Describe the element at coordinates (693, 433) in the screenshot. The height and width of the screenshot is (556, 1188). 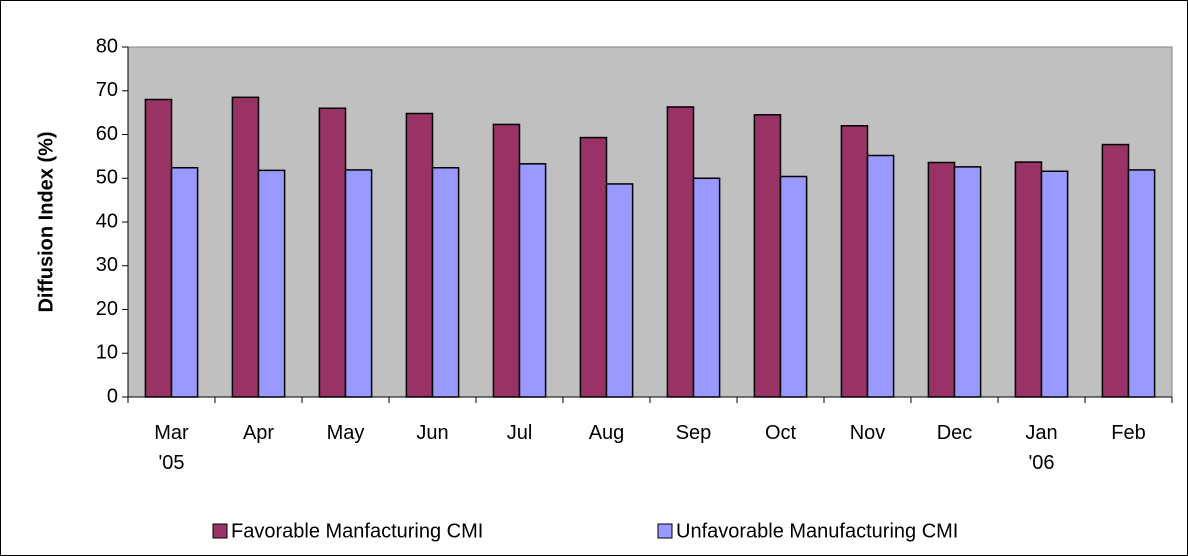
I see `x-tick-label: Sep` at that location.